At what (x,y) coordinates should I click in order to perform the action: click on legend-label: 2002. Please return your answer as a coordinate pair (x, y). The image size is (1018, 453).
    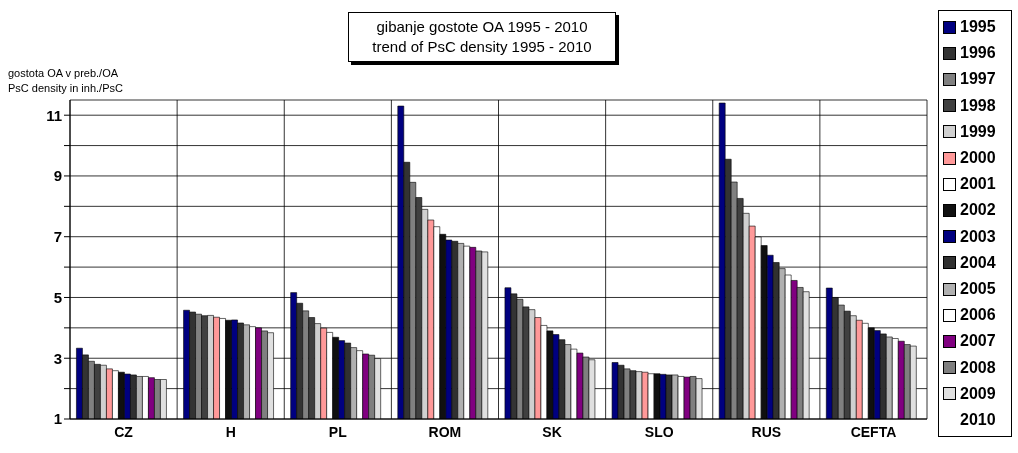
    Looking at the image, I should click on (978, 210).